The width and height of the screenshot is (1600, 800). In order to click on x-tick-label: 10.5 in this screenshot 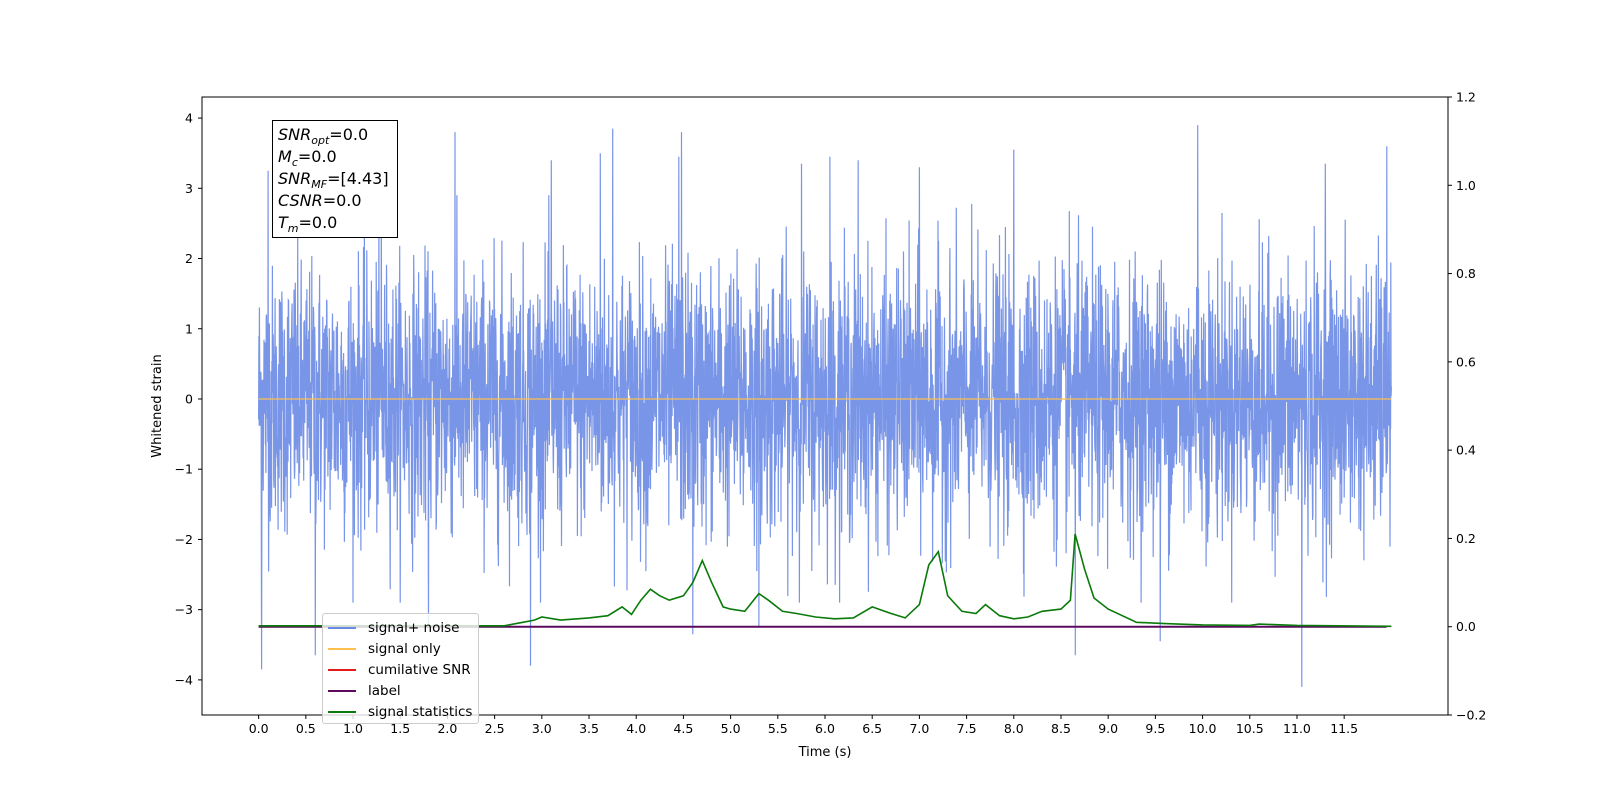, I will do `click(1250, 728)`.